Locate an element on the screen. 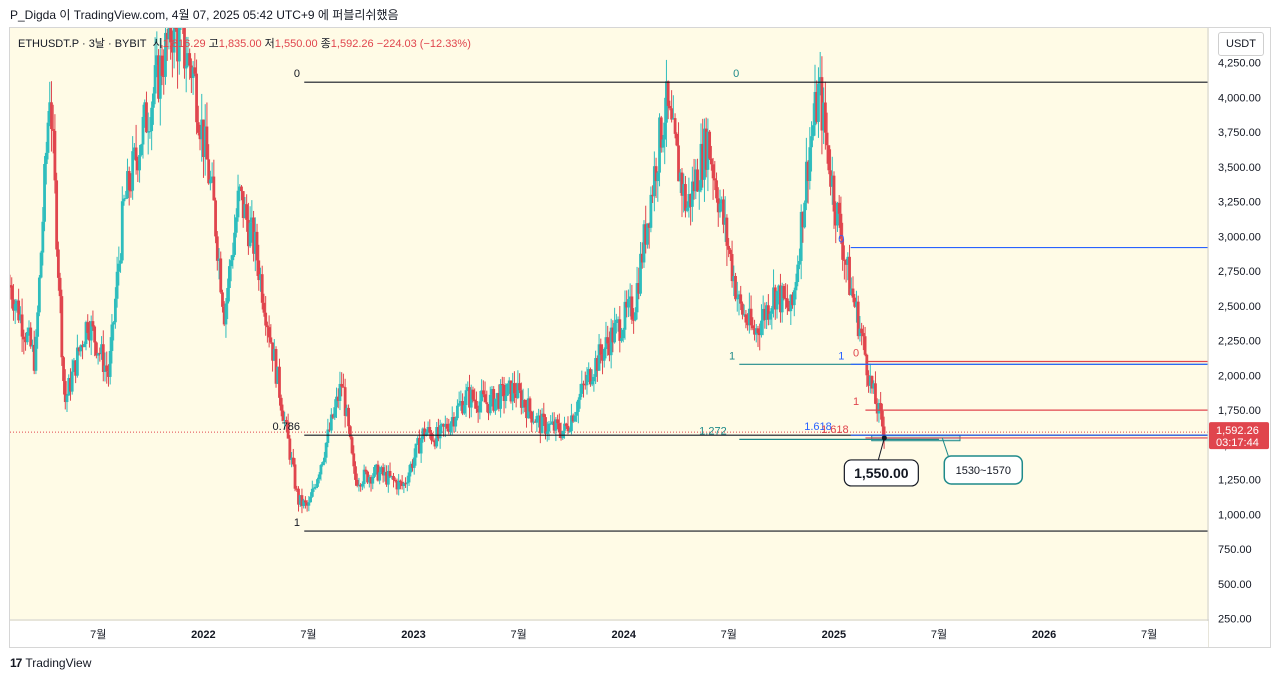 Image resolution: width=1280 pixels, height=681 pixels. open-label: 시 is located at coordinates (157, 44).